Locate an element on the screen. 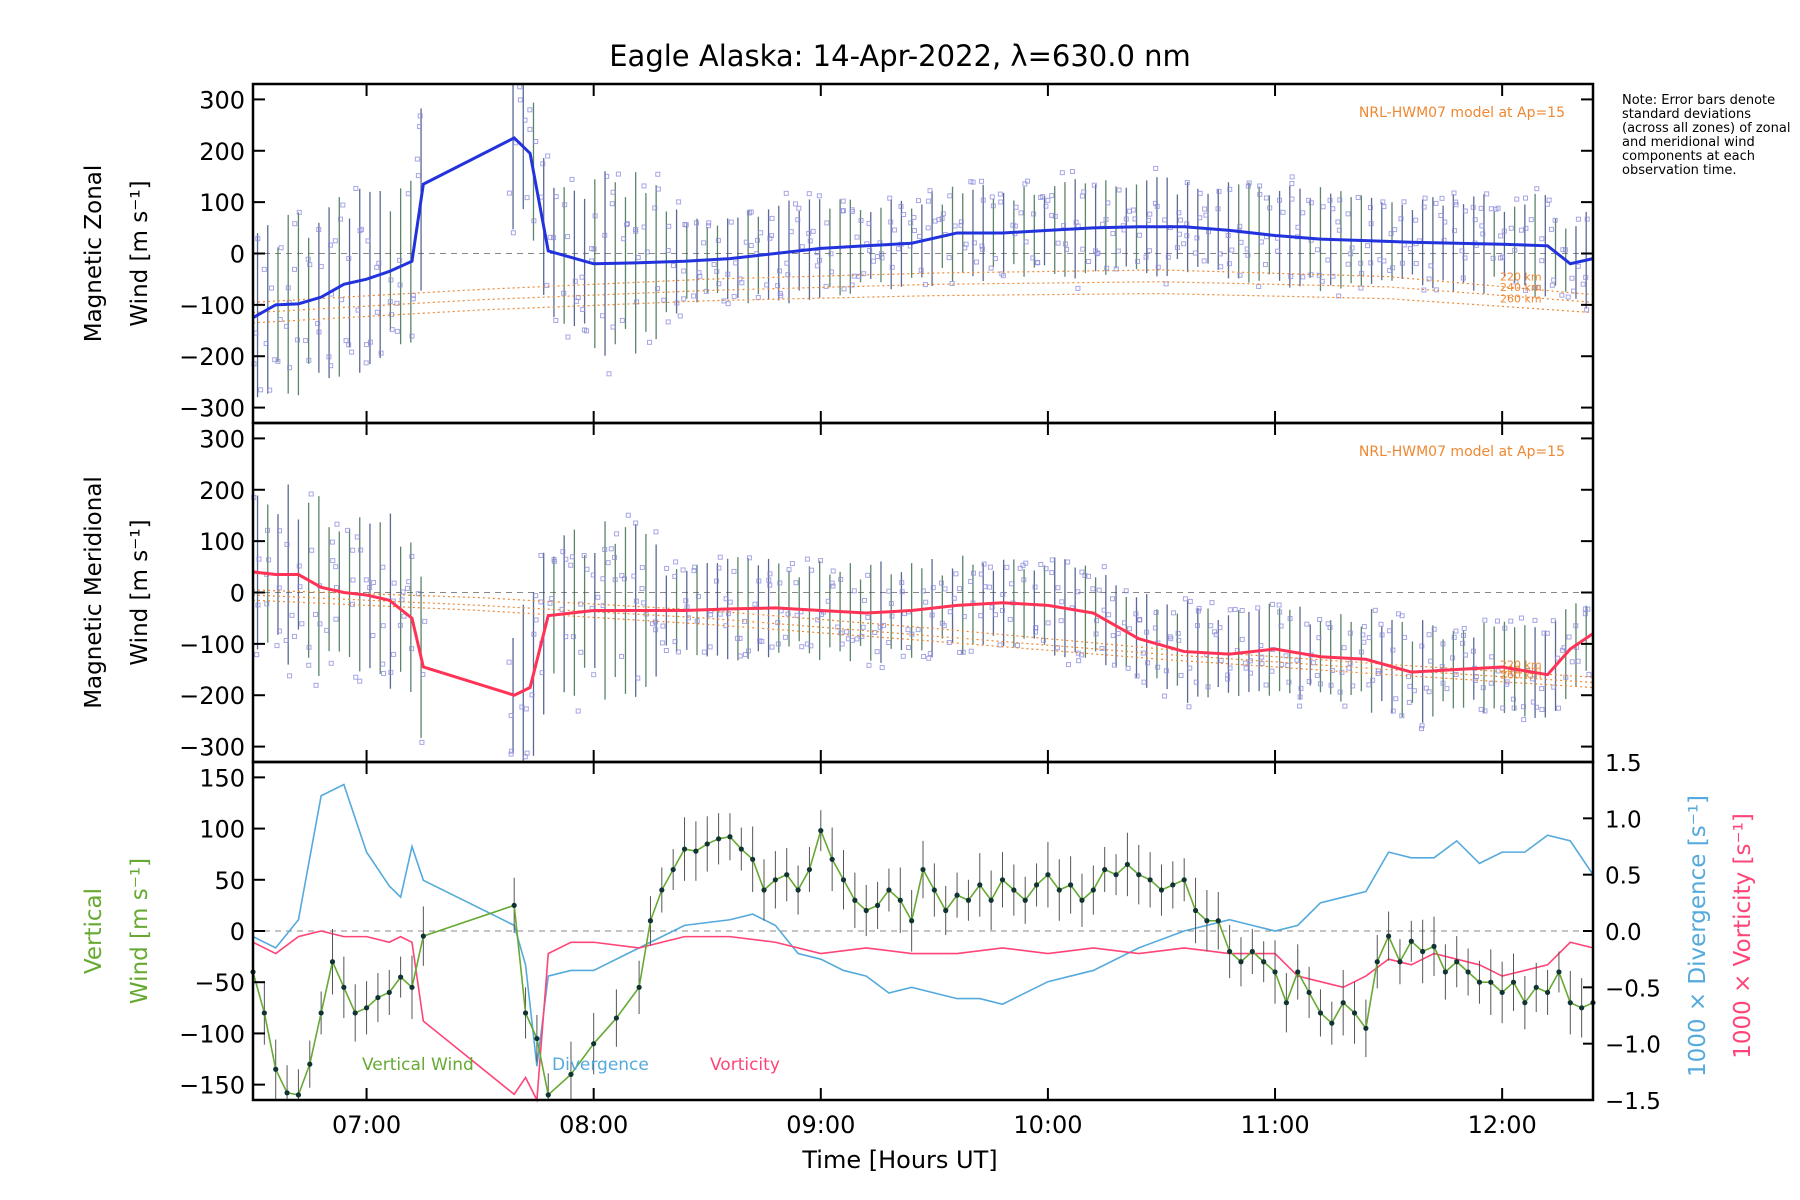  y2-tick-label: 0.0 is located at coordinates (1623, 933).